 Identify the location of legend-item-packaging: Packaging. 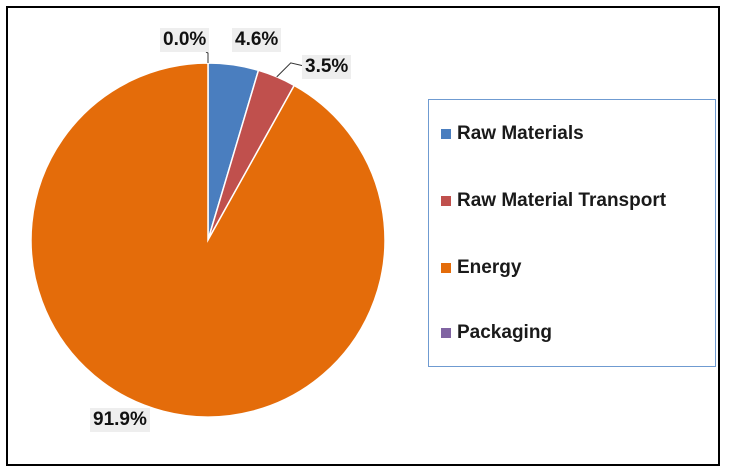
(496, 333).